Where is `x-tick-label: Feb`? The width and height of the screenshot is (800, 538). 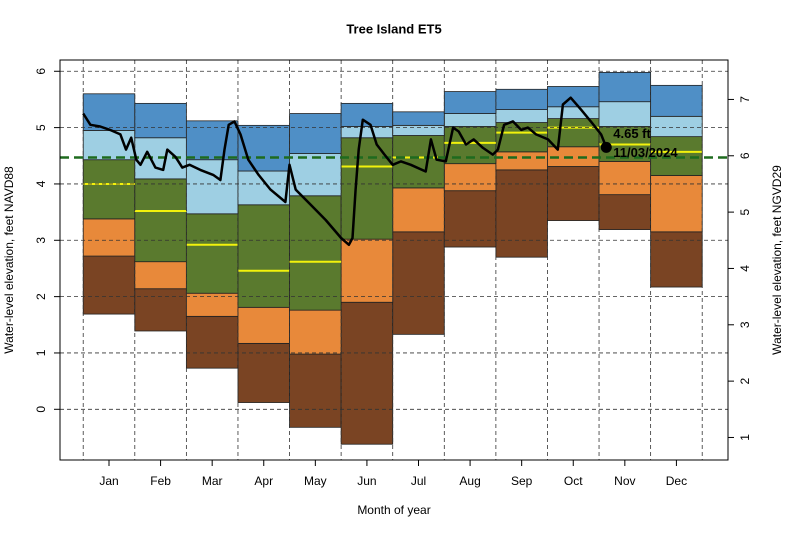
x-tick-label: Feb is located at coordinates (160, 481).